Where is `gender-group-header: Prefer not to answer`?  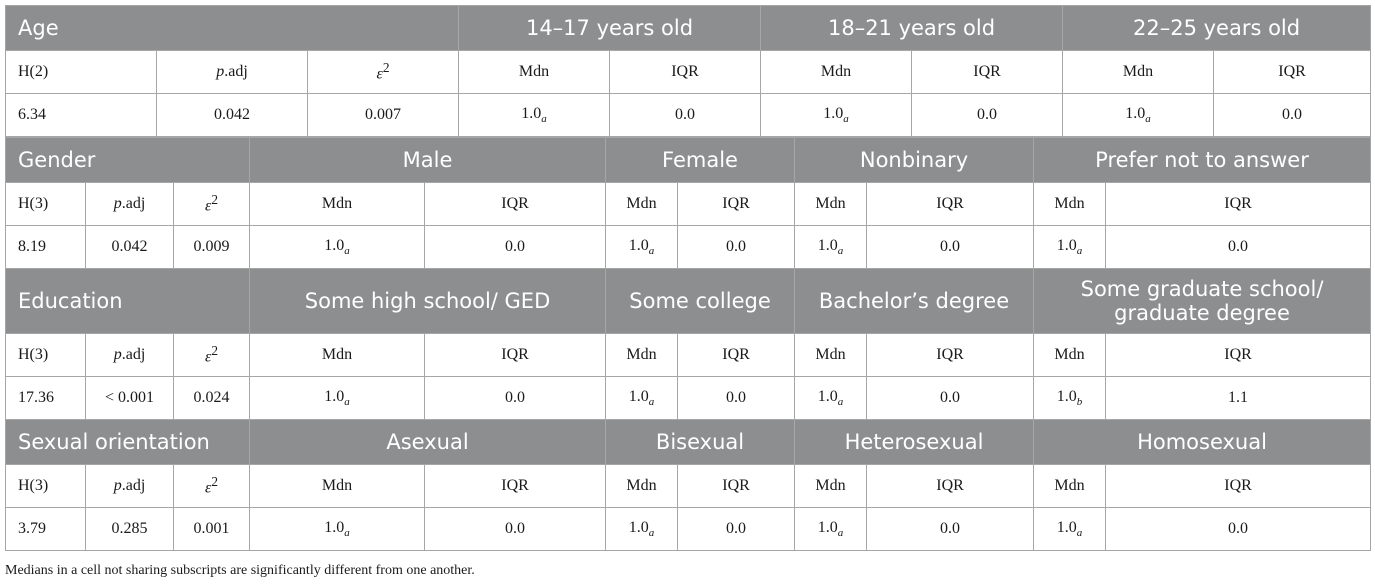
gender-group-header: Prefer not to answer is located at coordinates (1202, 160).